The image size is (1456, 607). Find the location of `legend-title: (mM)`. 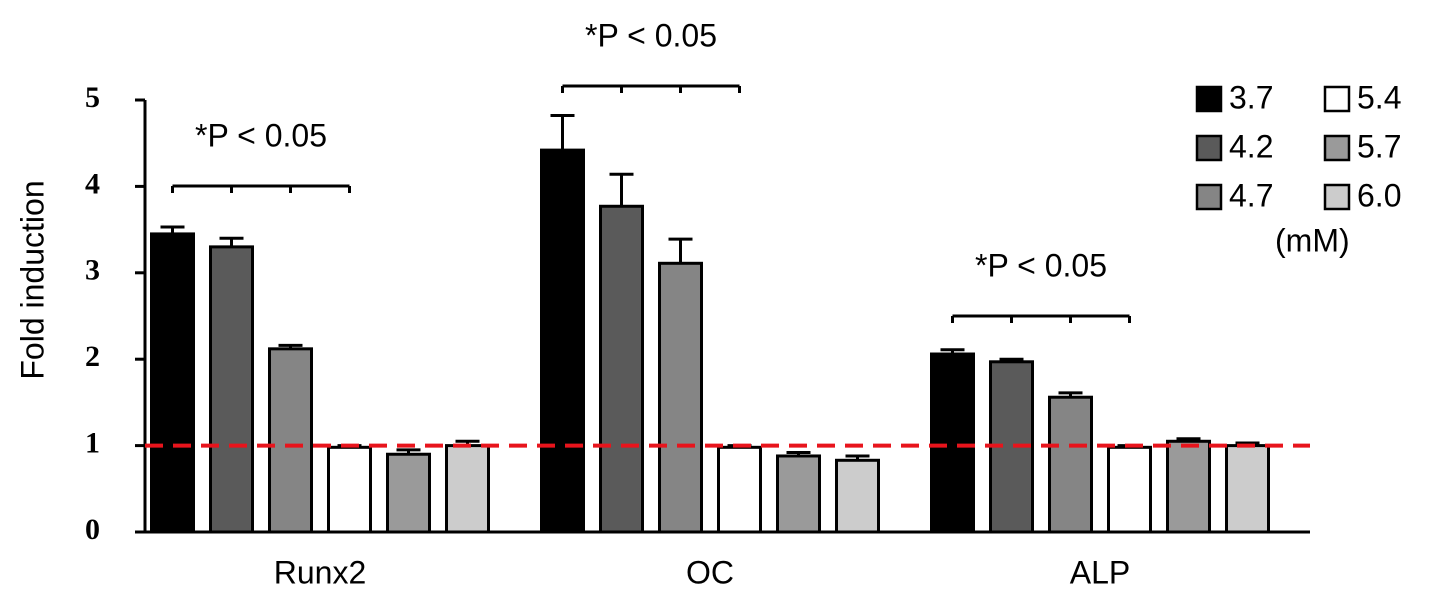

legend-title: (mM) is located at coordinates (1312, 240).